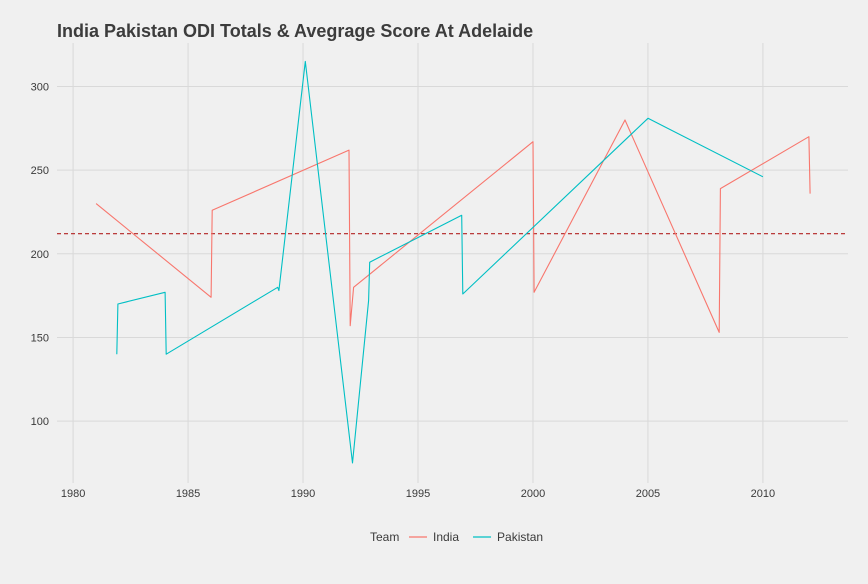 This screenshot has height=584, width=868. I want to click on x-tick-labels: 1980 1985 1990 1995 2000 2005 2010, so click(418, 494).